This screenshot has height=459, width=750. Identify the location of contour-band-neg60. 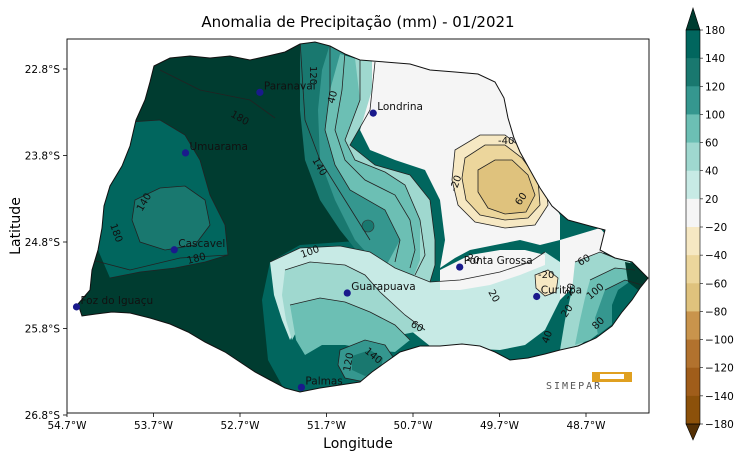
(506, 187).